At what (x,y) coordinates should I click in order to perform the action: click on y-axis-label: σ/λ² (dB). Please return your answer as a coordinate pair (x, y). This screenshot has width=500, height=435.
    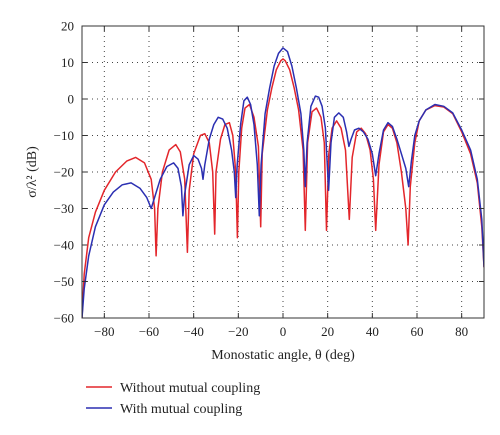
    Looking at the image, I should click on (32, 172).